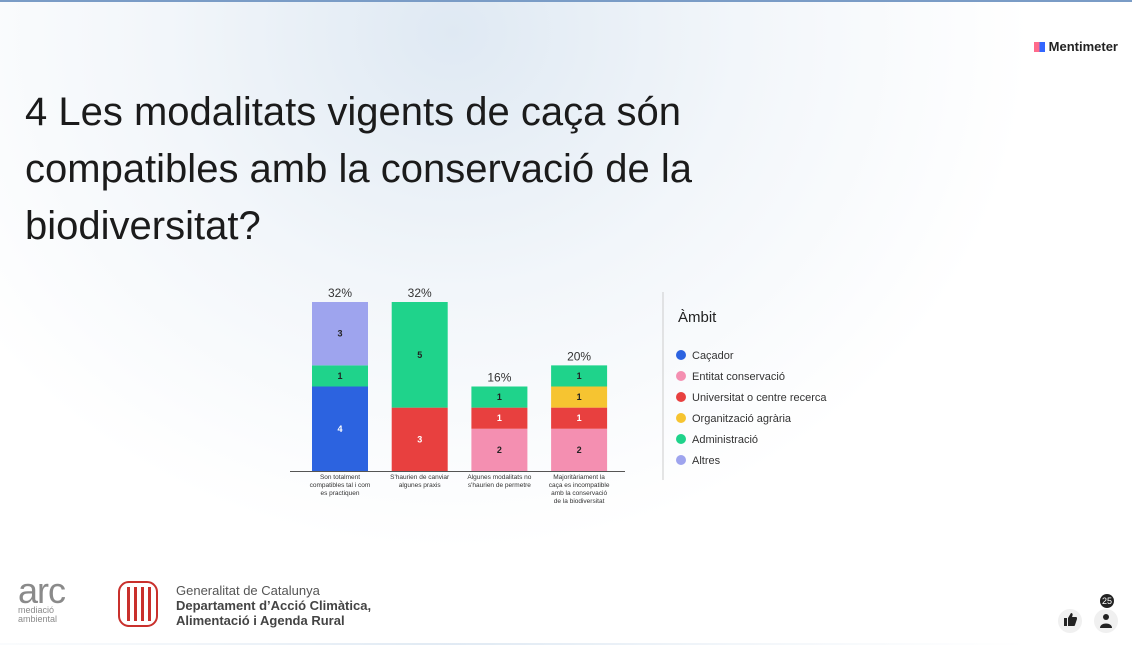  What do you see at coordinates (353, 112) in the screenshot?
I see `title-line: 4 Les modalitats vigents de caça són` at bounding box center [353, 112].